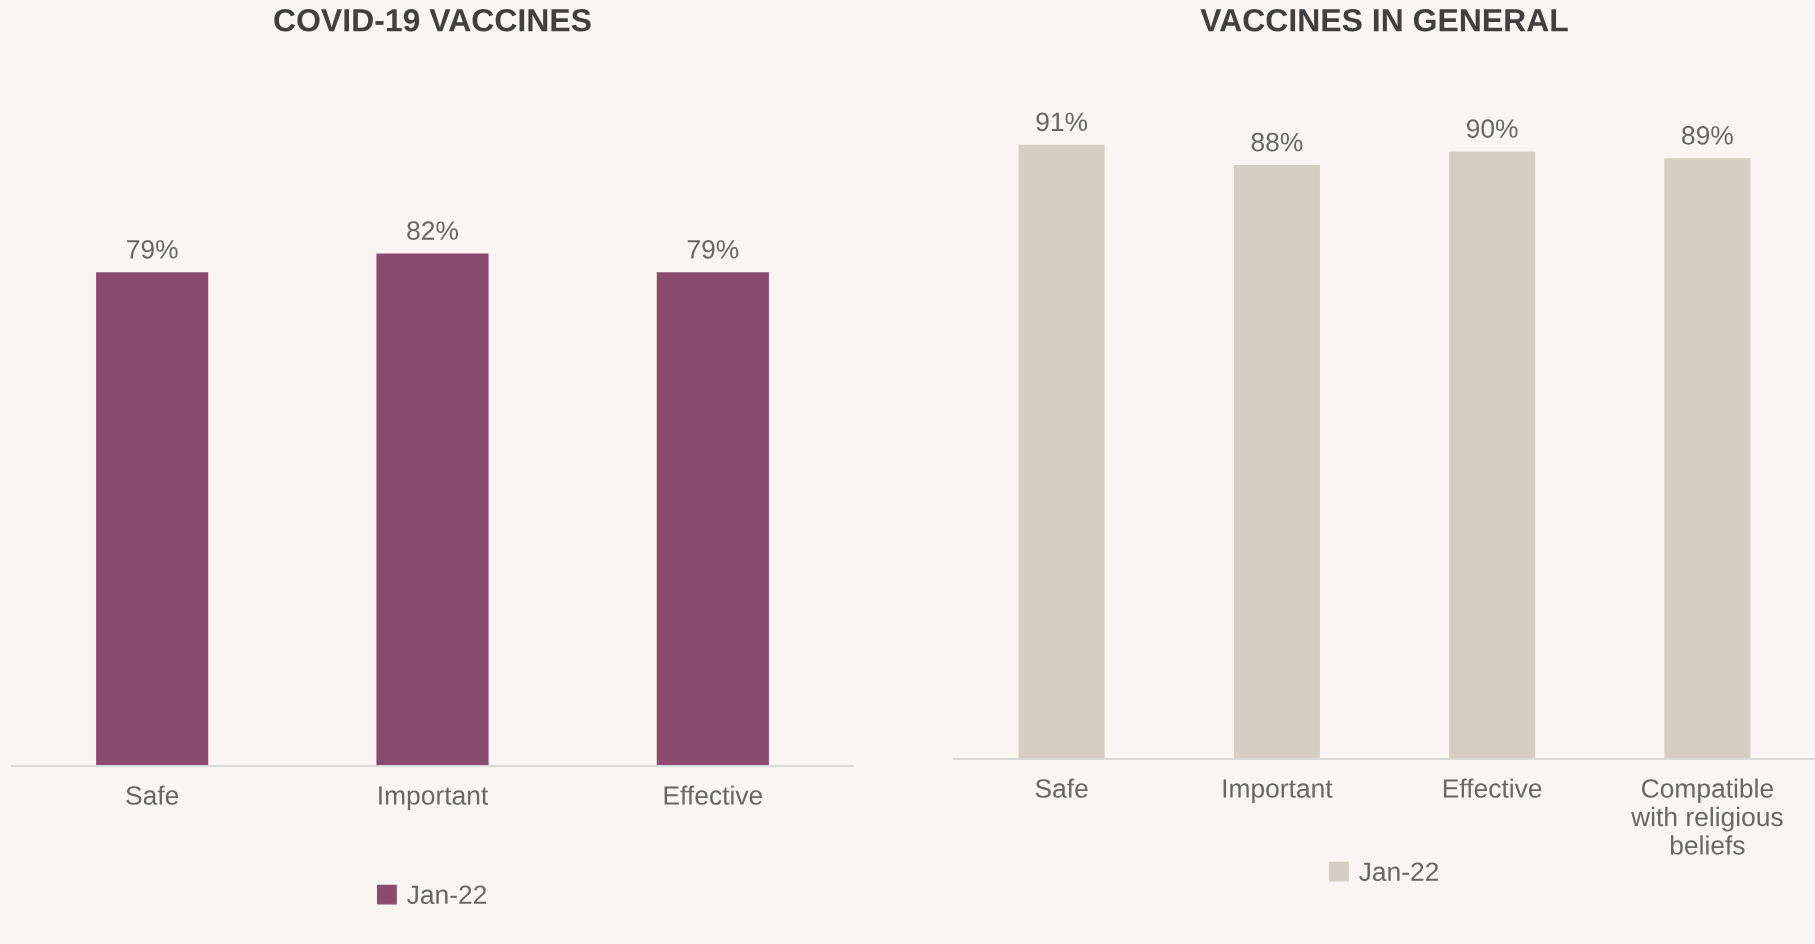  Describe the element at coordinates (1707, 135) in the screenshot. I see `data-label: 89%` at that location.